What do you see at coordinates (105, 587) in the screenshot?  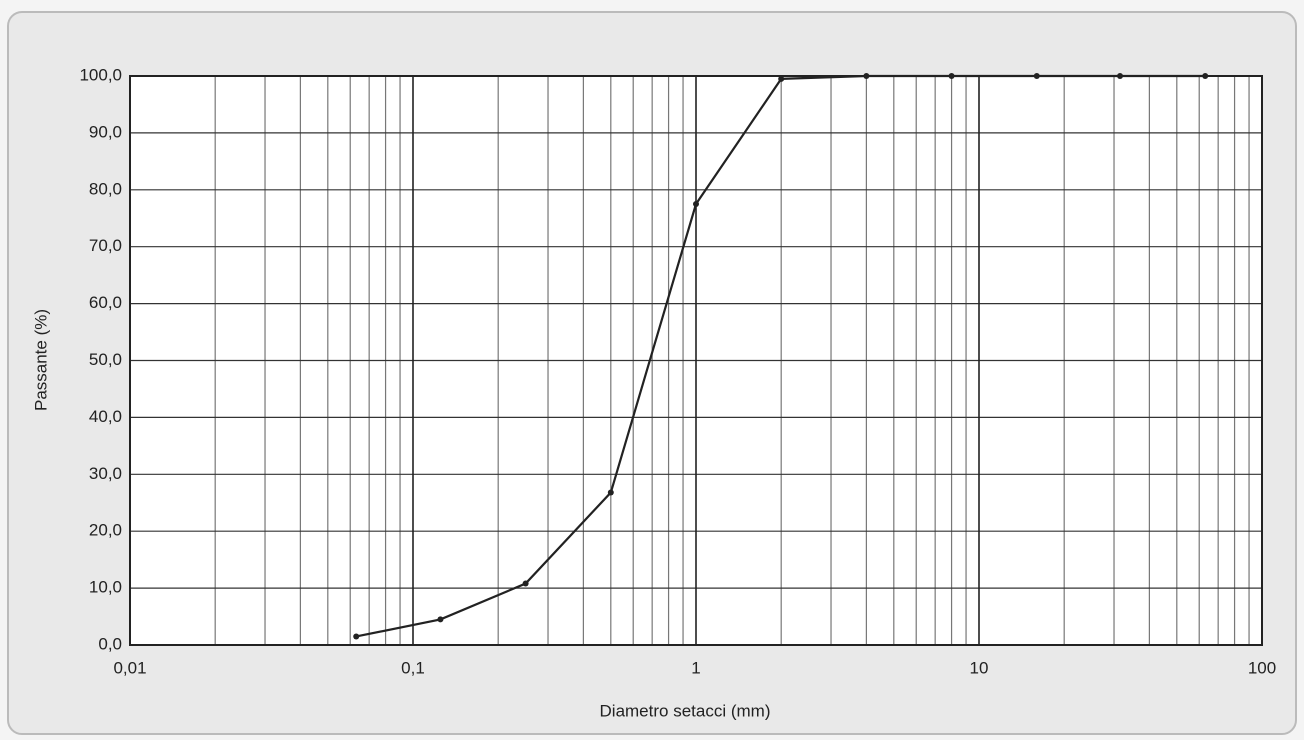 I see `y-tick-label: 10,0` at bounding box center [105, 587].